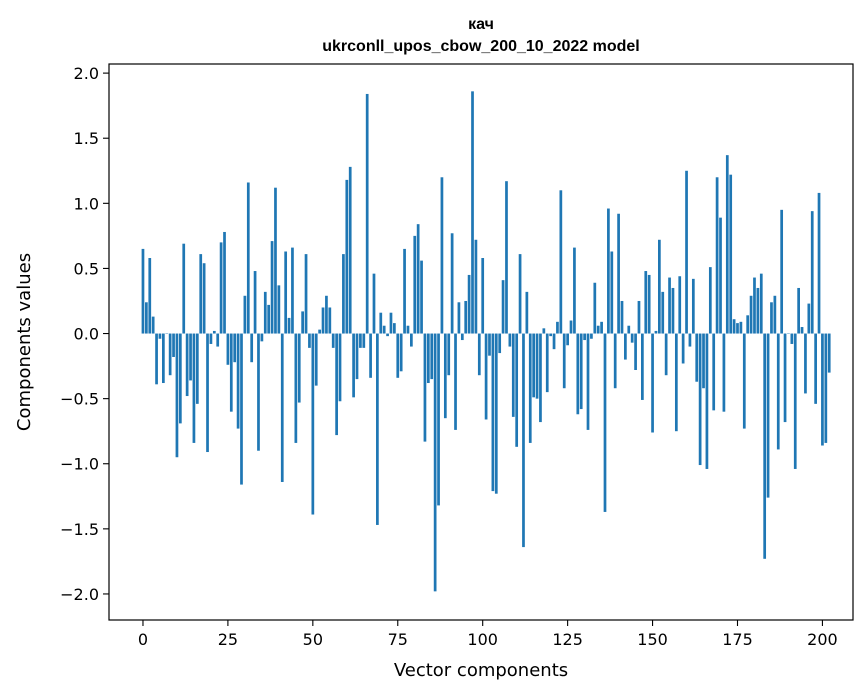  What do you see at coordinates (86, 203) in the screenshot?
I see `y-tick-label: 1.0` at bounding box center [86, 203].